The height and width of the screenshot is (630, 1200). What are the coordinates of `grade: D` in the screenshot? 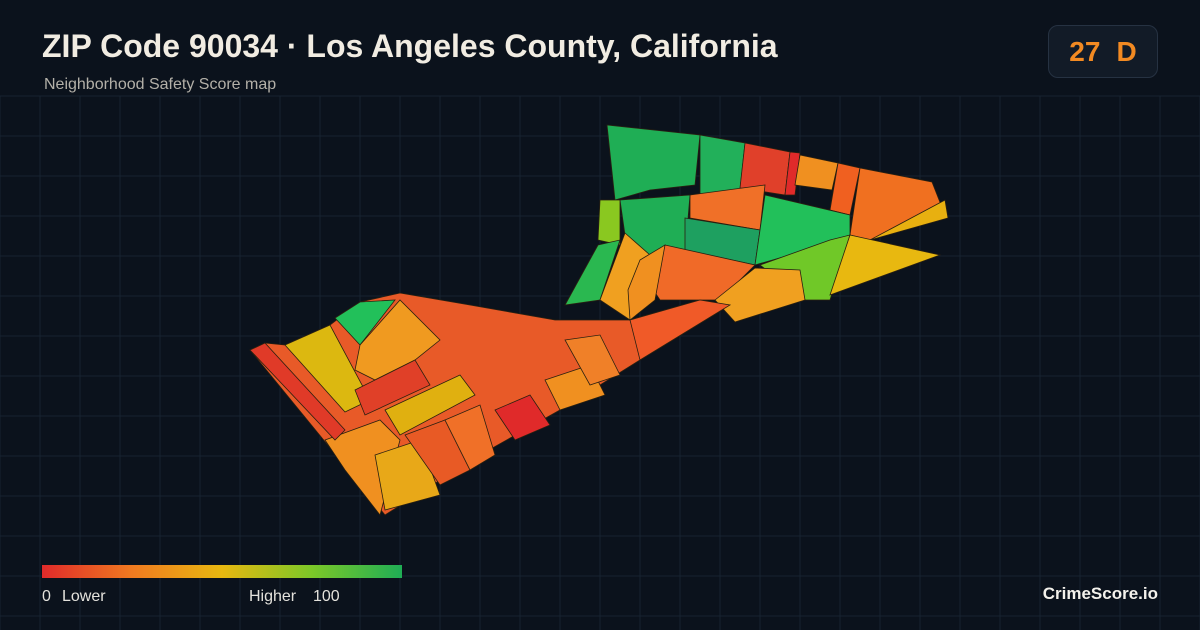 It's located at (1126, 51).